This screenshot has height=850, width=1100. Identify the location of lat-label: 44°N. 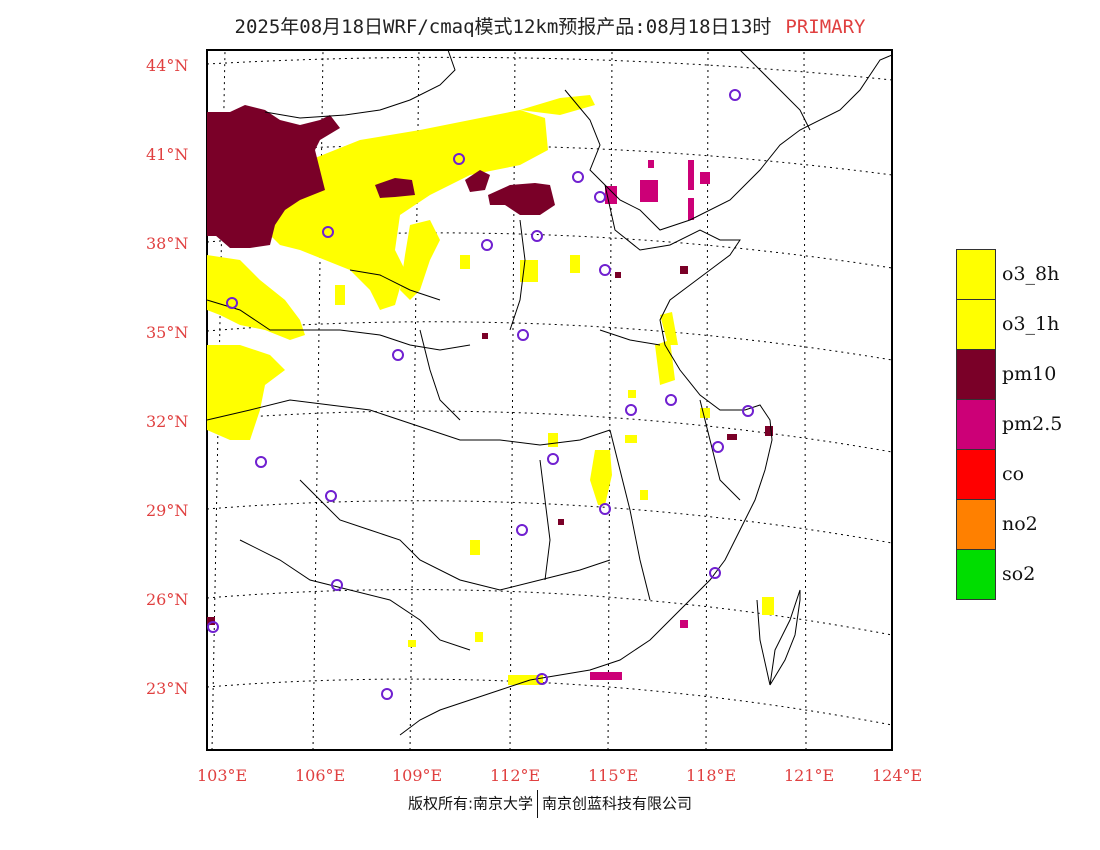
(167, 65).